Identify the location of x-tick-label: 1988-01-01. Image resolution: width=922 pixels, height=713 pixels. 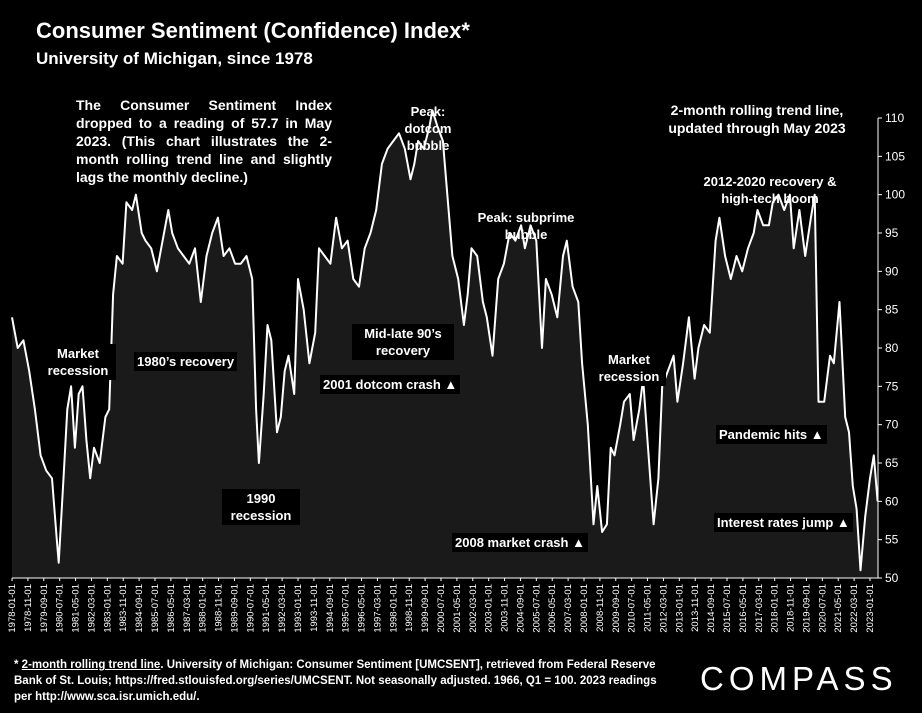
(203, 608).